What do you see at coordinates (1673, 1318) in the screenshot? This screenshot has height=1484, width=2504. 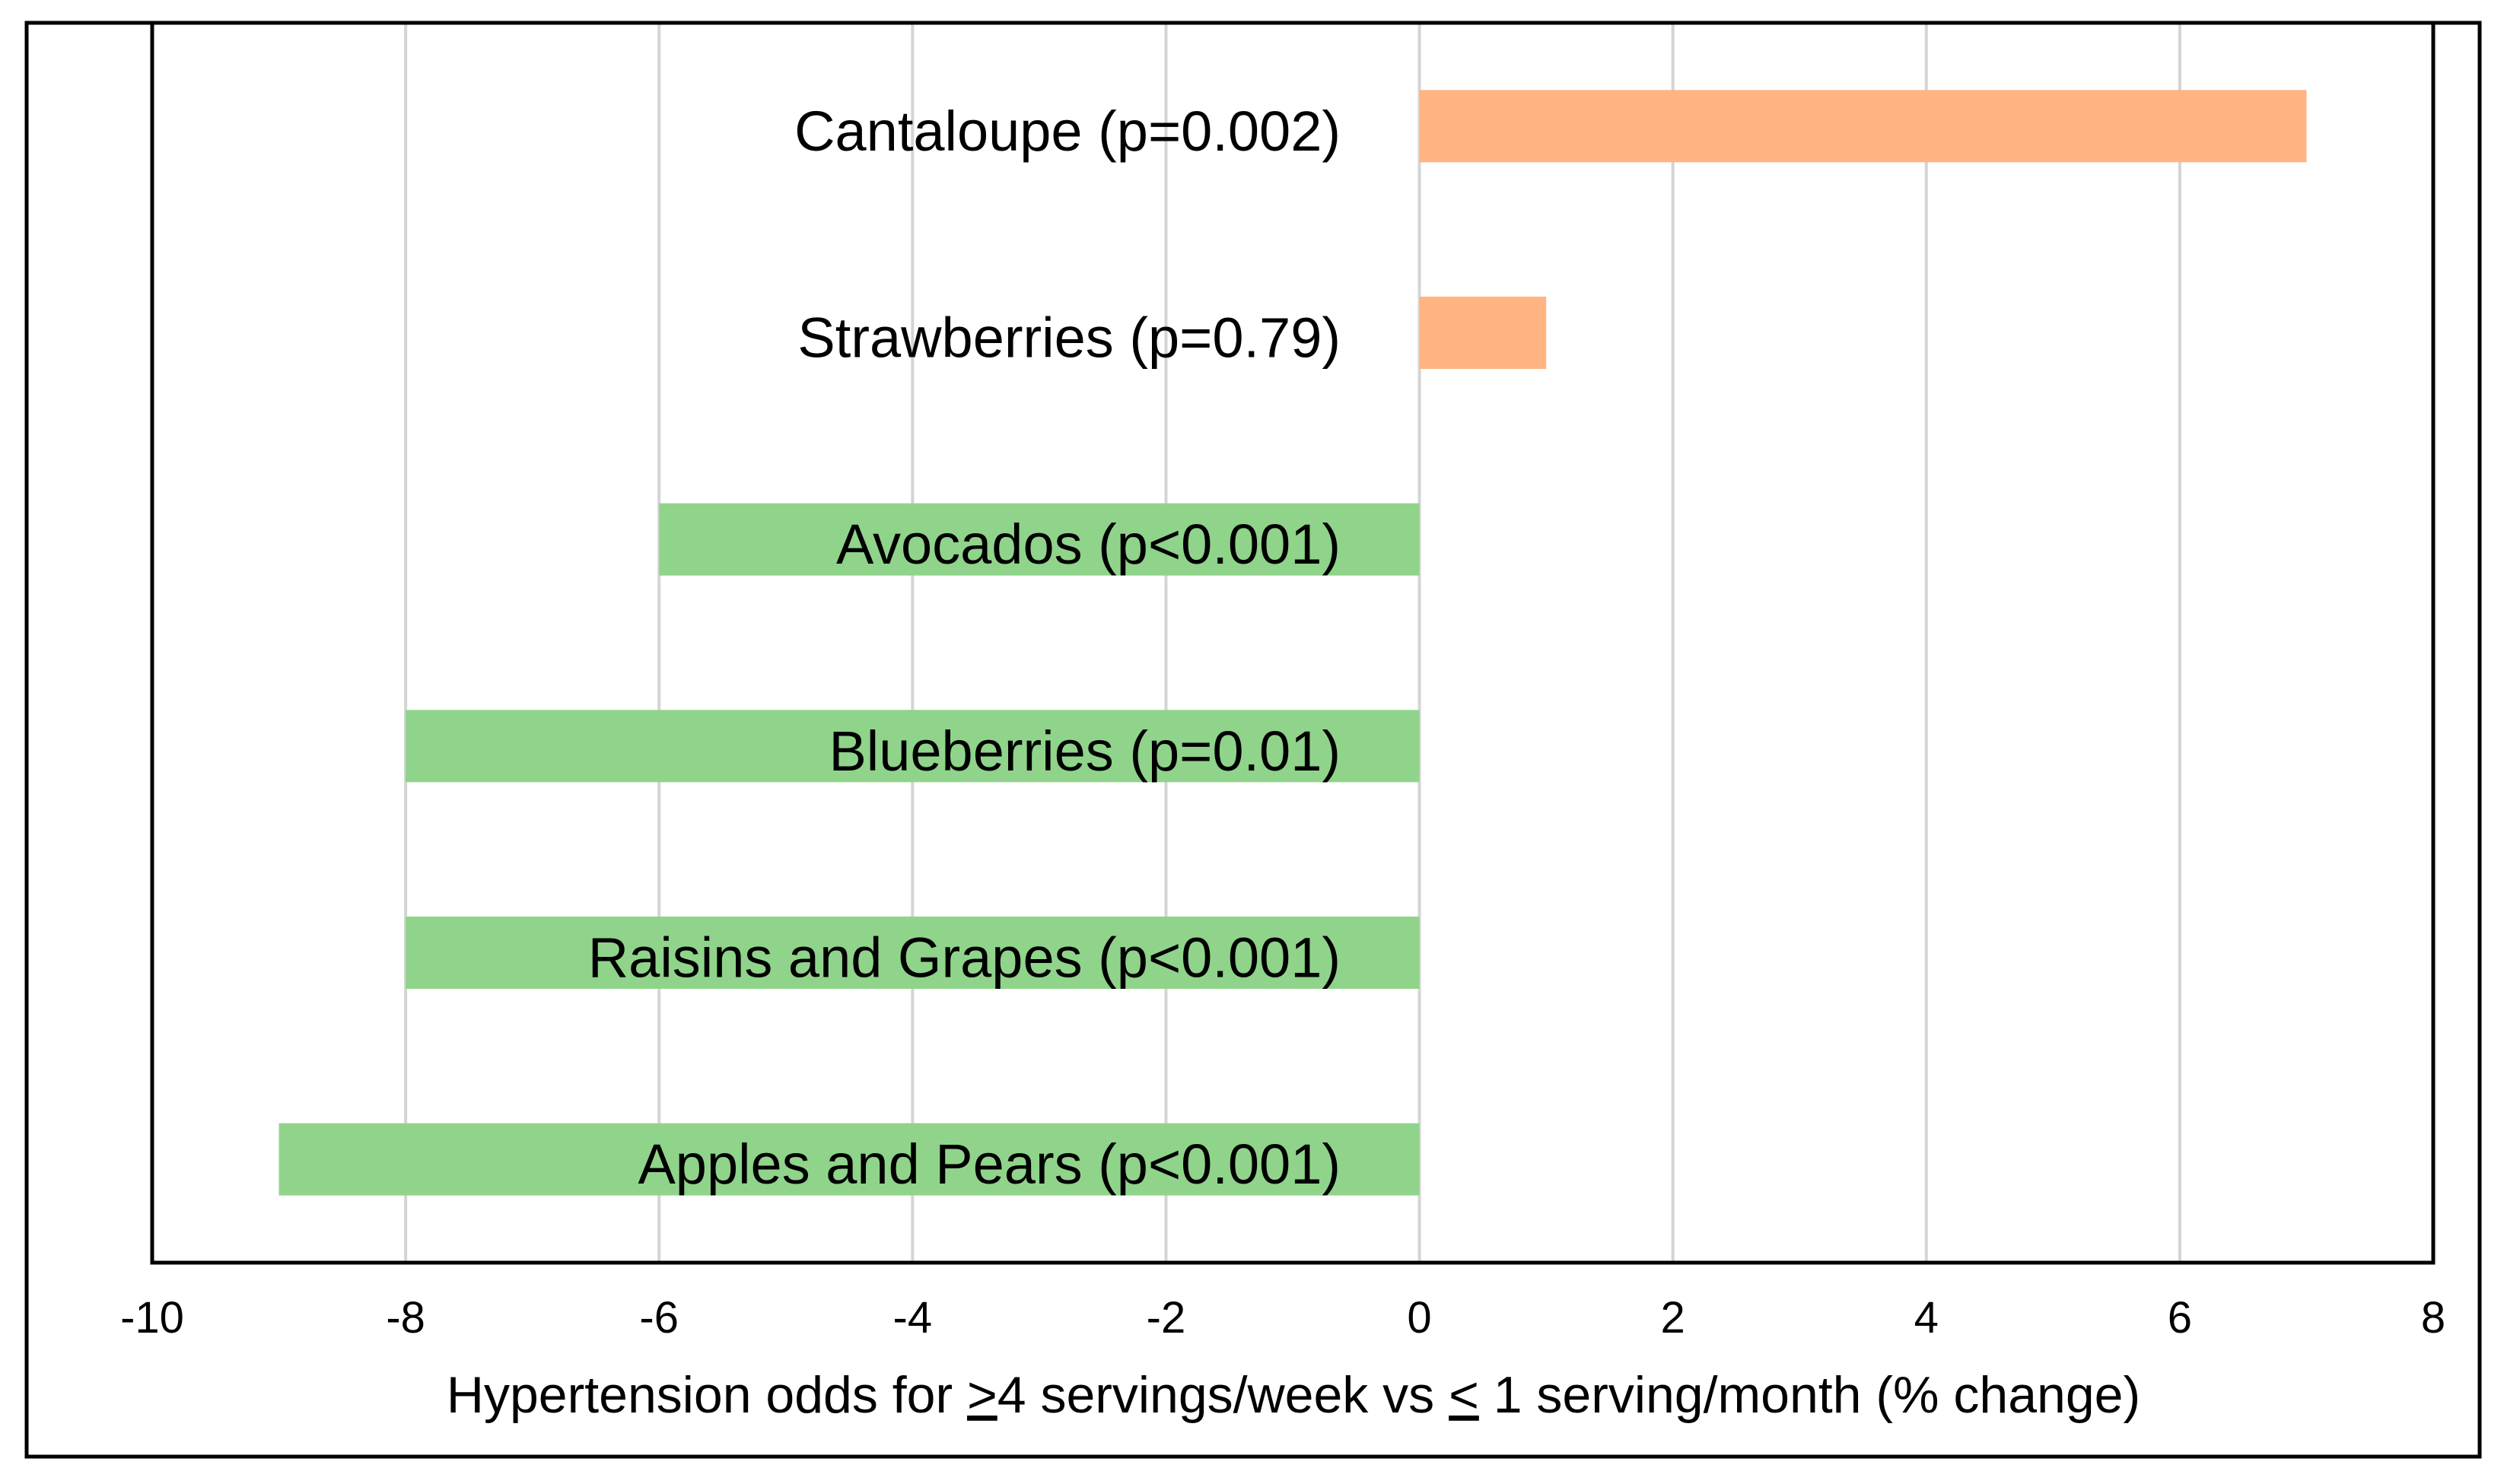 I see `x-tick-label: 2` at bounding box center [1673, 1318].